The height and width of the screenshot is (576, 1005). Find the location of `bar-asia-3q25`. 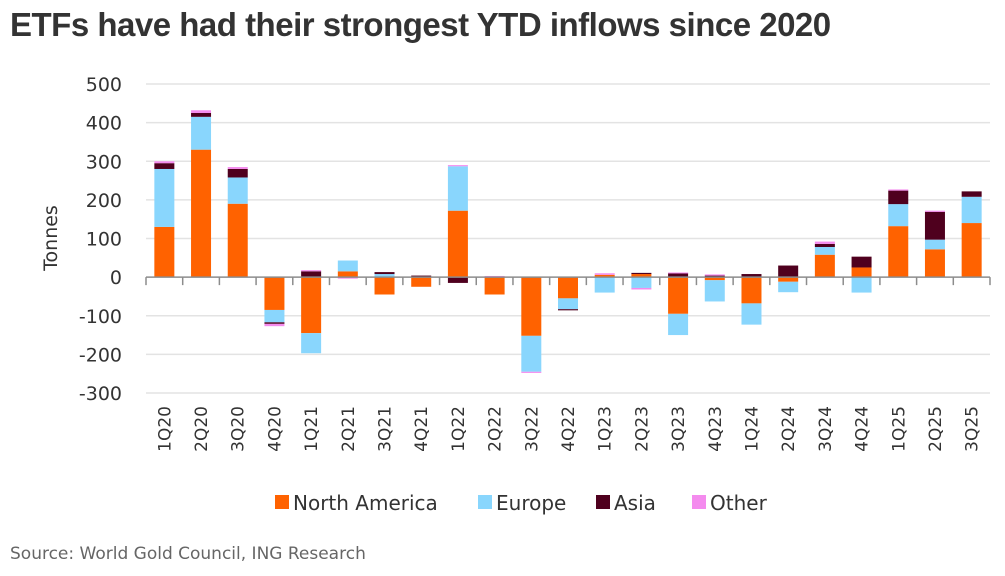

bar-asia-3q25 is located at coordinates (971, 194).